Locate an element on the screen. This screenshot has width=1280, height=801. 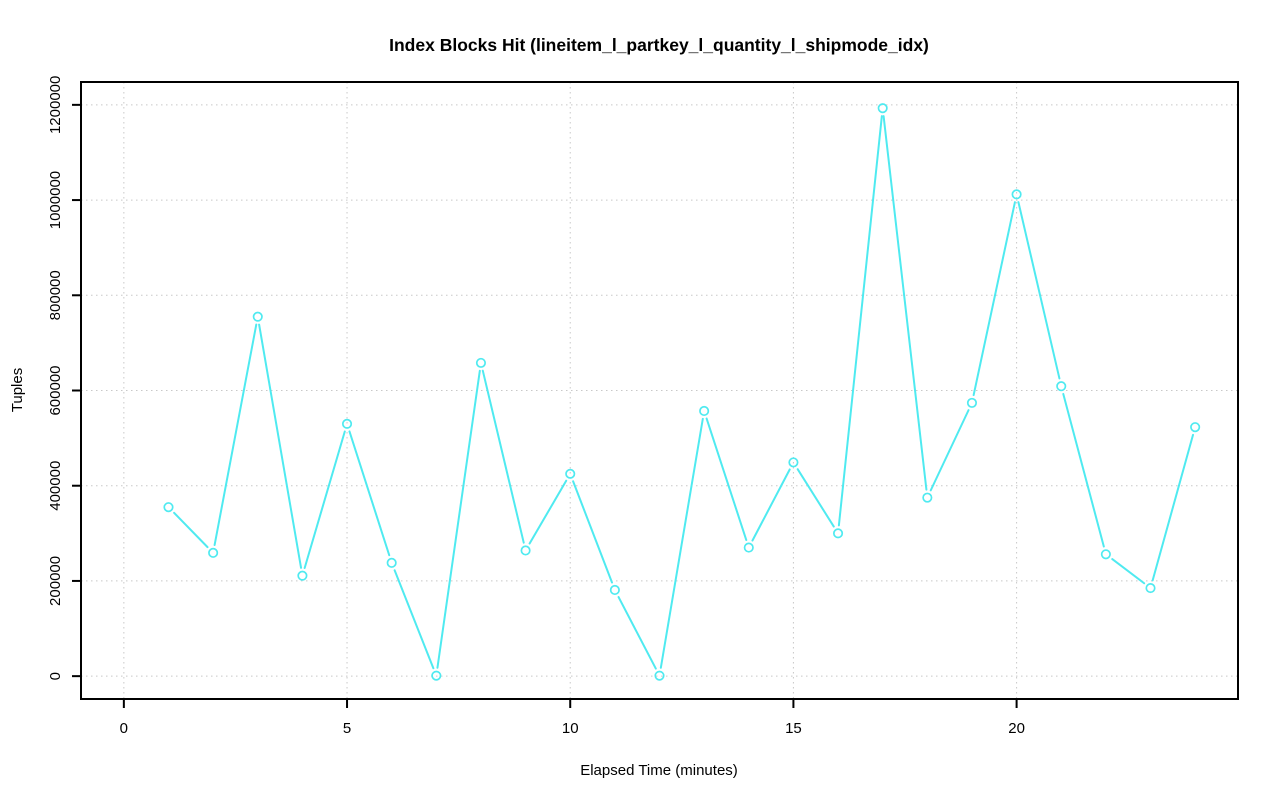
x-tick-label: 5 is located at coordinates (347, 728).